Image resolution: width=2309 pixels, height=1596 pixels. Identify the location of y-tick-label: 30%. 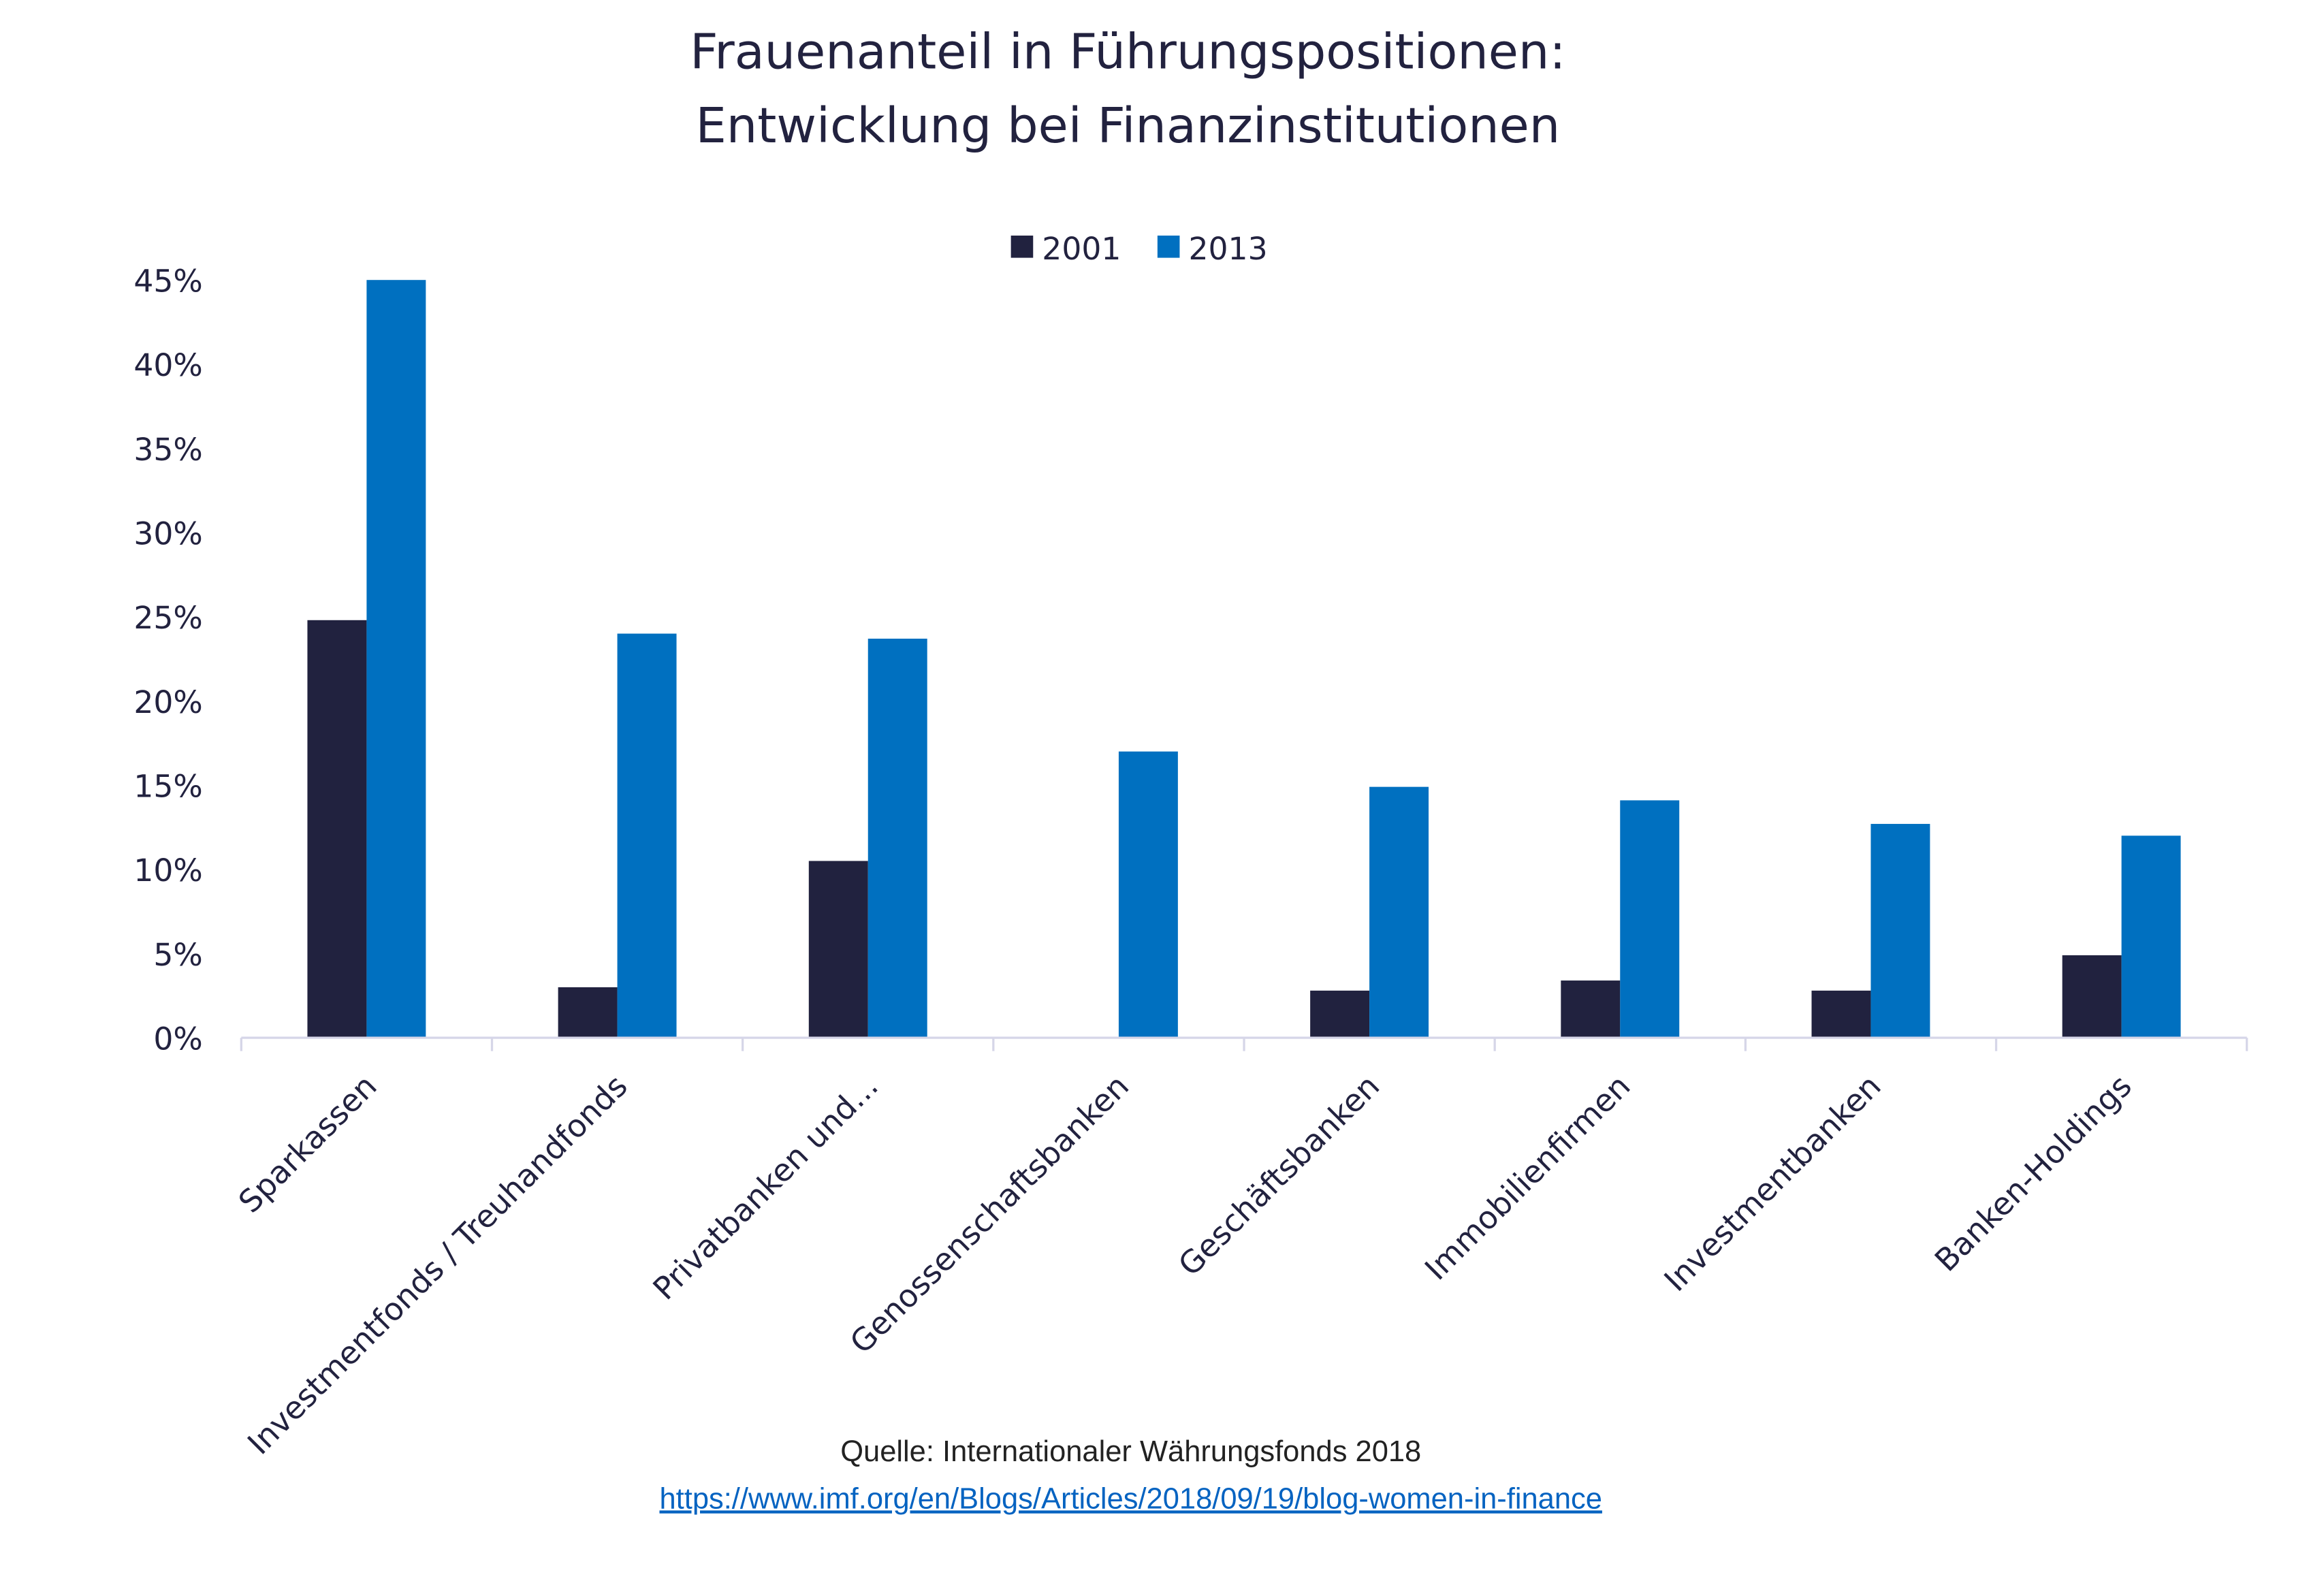
(167, 534).